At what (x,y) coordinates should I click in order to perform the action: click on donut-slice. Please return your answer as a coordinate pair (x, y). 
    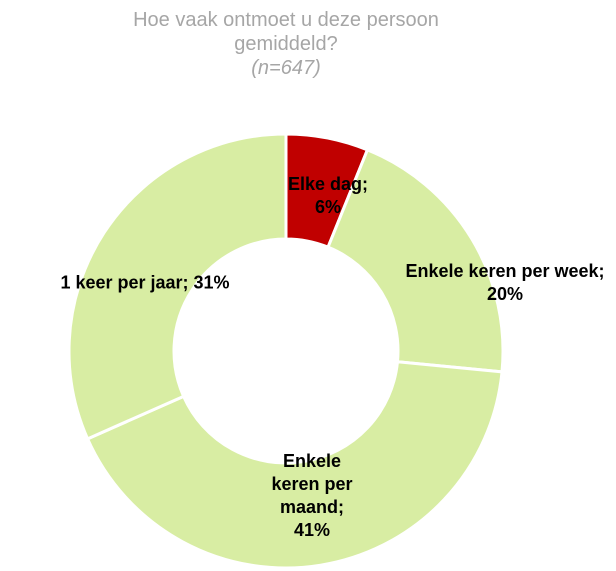
    Looking at the image, I should click on (415, 260).